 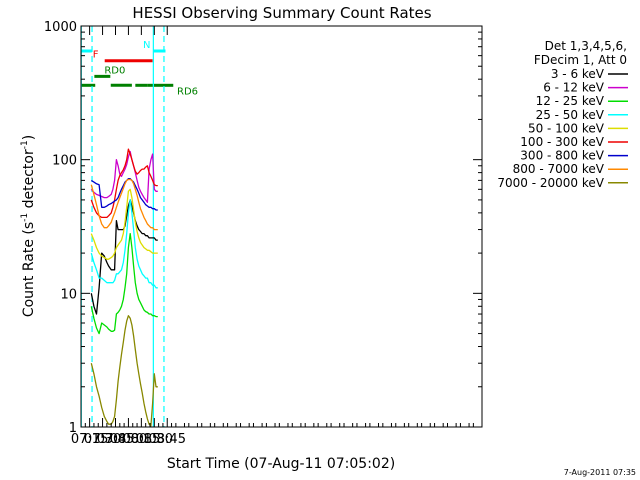 I want to click on legend-label: 7000 - 20000 keV, so click(x=550, y=183).